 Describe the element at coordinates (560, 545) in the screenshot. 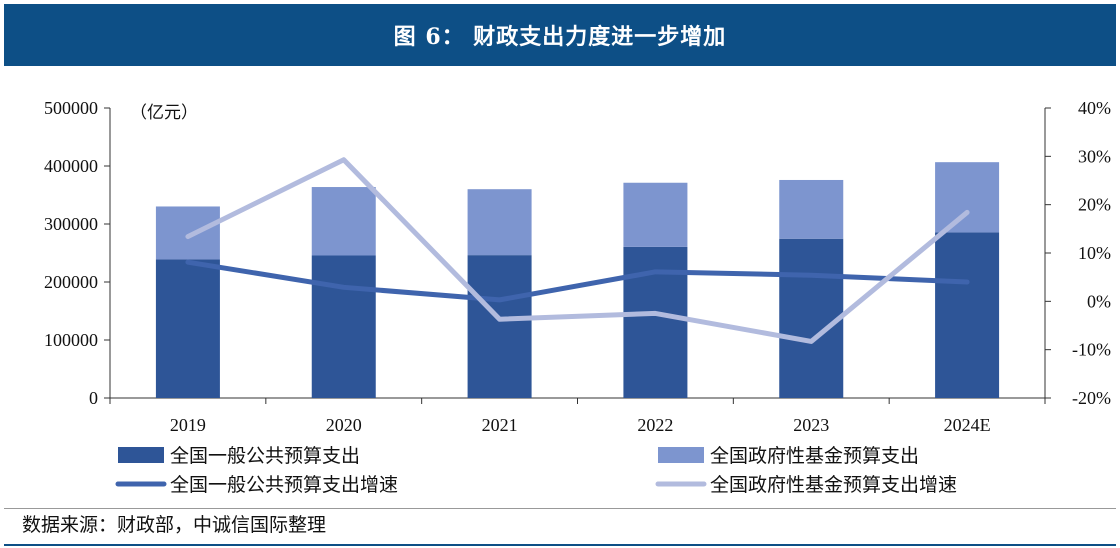

I see `bottom-border` at that location.